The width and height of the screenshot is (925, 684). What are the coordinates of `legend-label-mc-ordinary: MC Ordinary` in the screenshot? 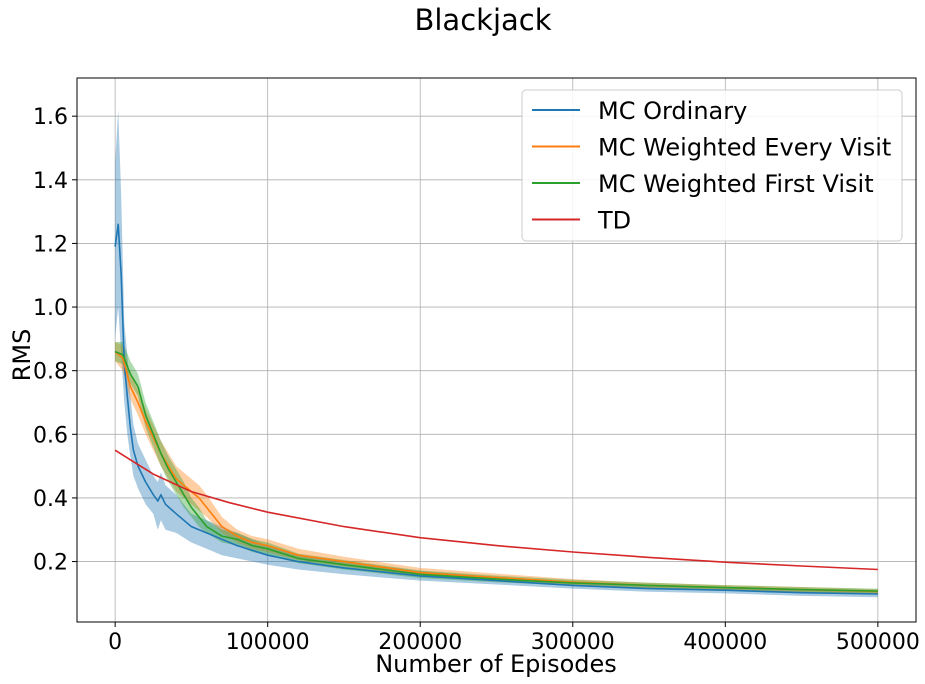 It's located at (672, 111).